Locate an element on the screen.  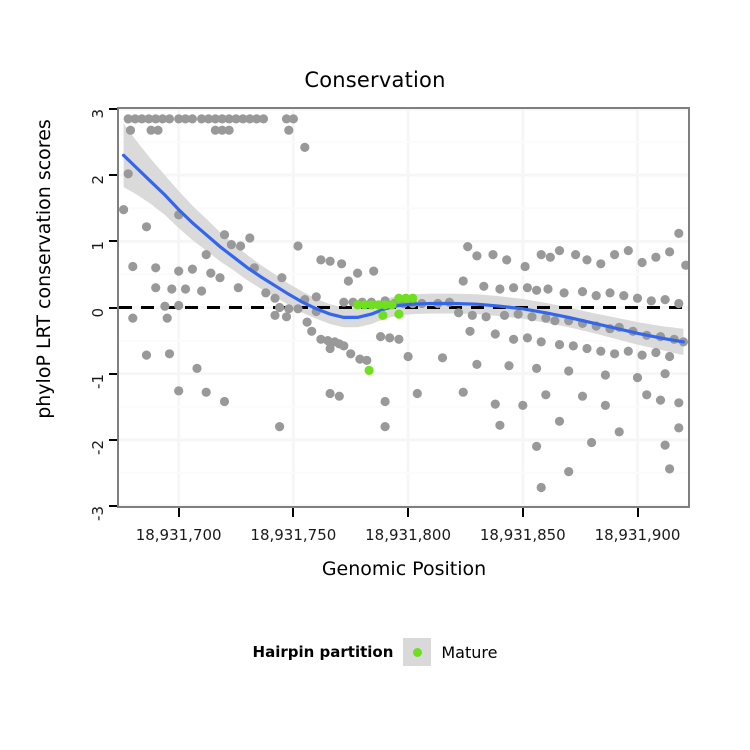
page-title: Conservation is located at coordinates (375, 80).